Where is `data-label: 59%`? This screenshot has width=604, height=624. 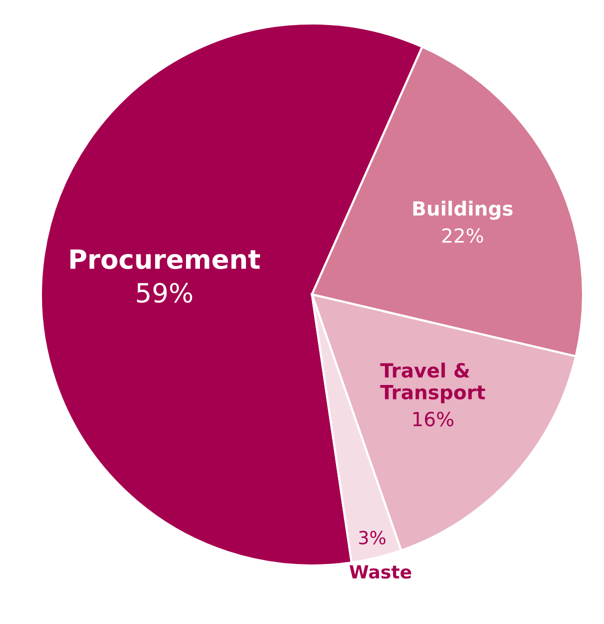 data-label: 59% is located at coordinates (164, 292).